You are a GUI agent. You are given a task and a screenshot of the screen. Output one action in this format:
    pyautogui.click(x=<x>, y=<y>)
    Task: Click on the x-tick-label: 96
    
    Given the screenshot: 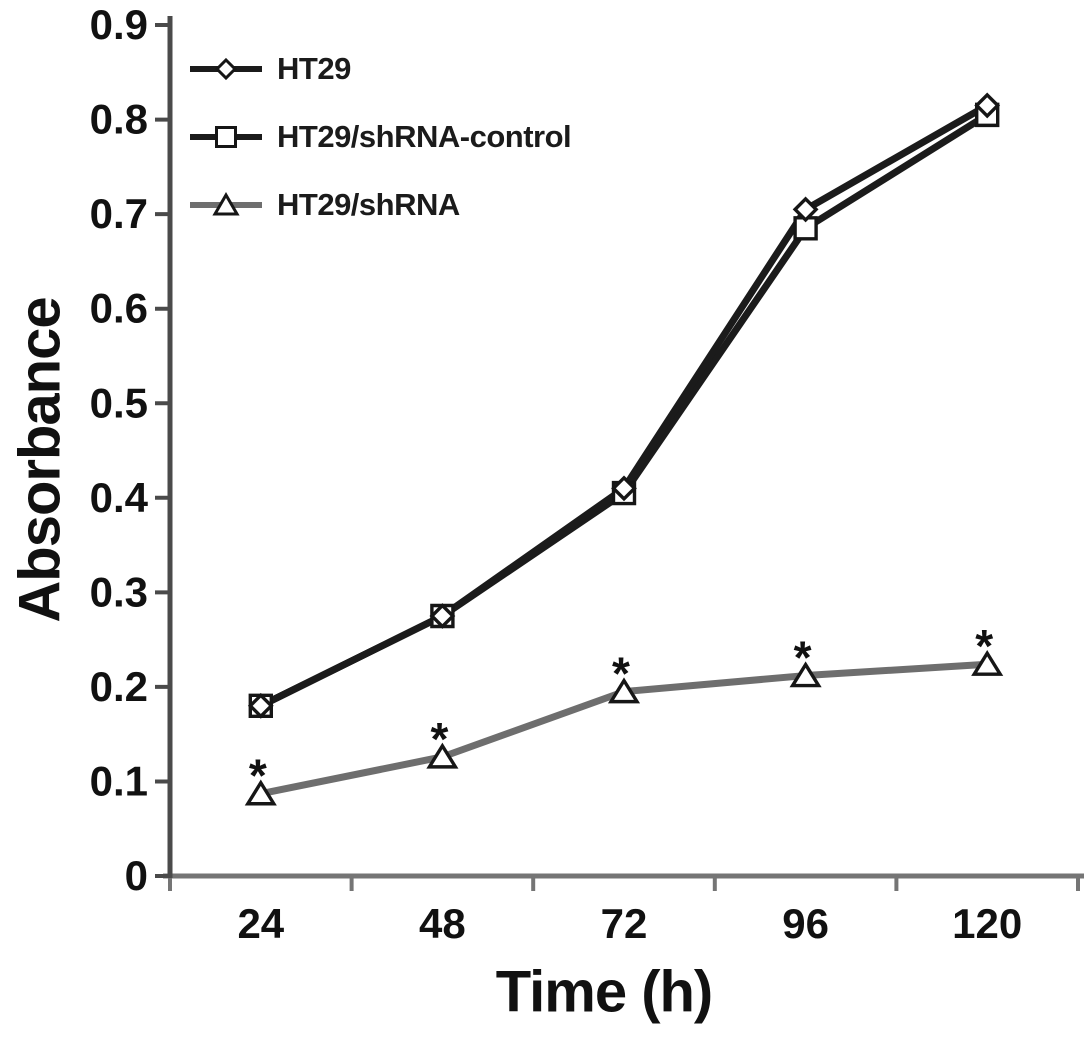 What is the action you would take?
    pyautogui.click(x=805, y=923)
    